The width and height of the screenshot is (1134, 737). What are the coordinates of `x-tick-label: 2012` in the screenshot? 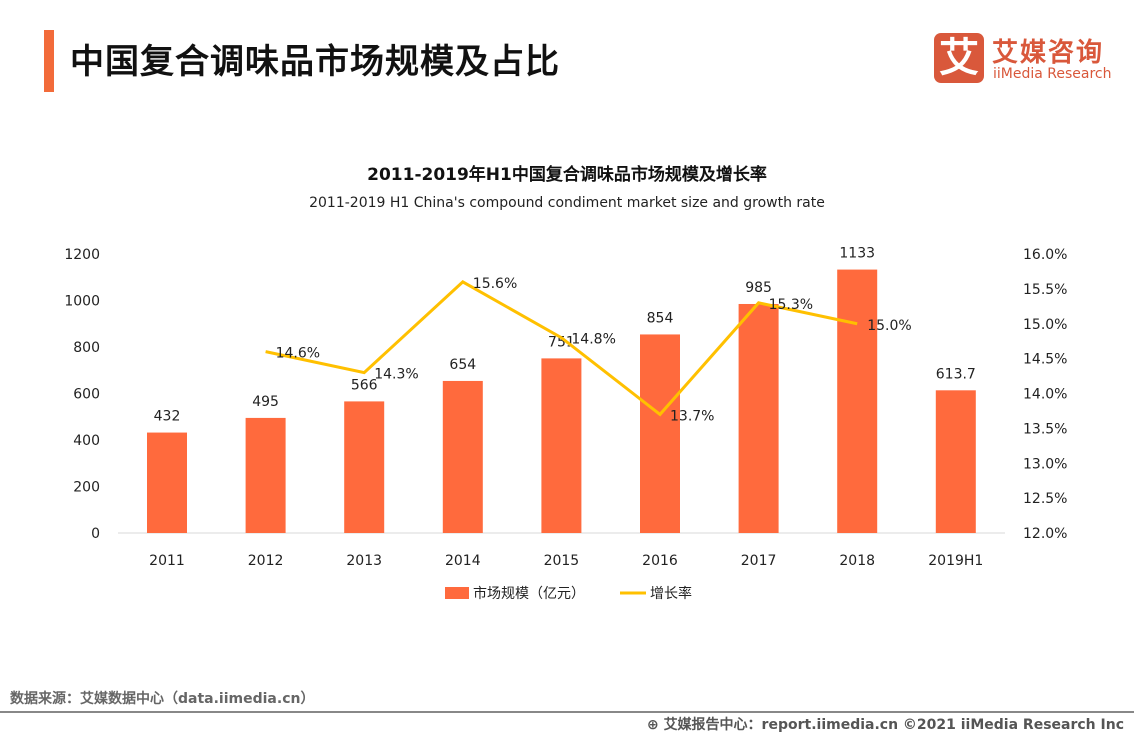 It's located at (266, 561).